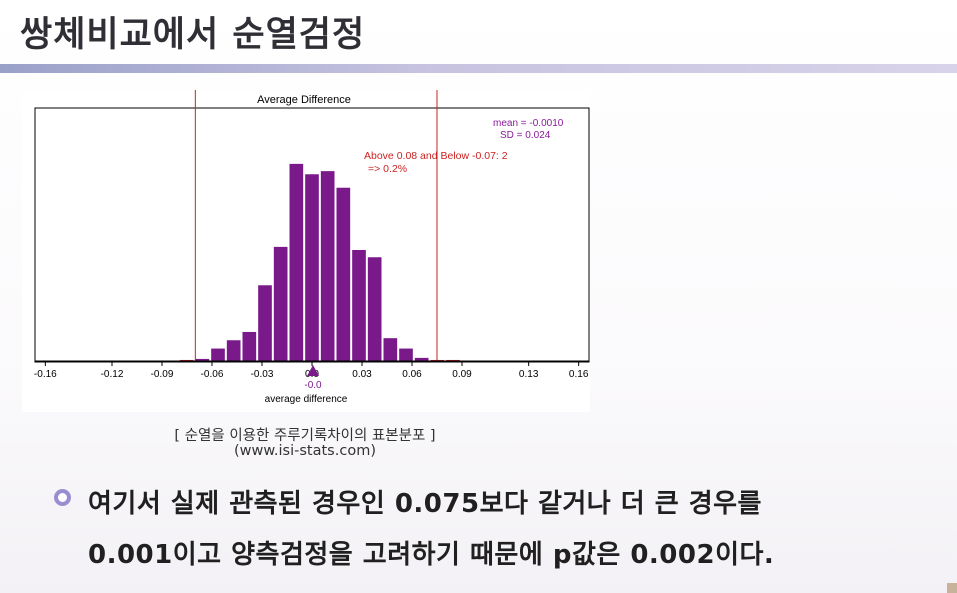 Image resolution: width=957 pixels, height=593 pixels. I want to click on x-tick-label: 0.16, so click(579, 374).